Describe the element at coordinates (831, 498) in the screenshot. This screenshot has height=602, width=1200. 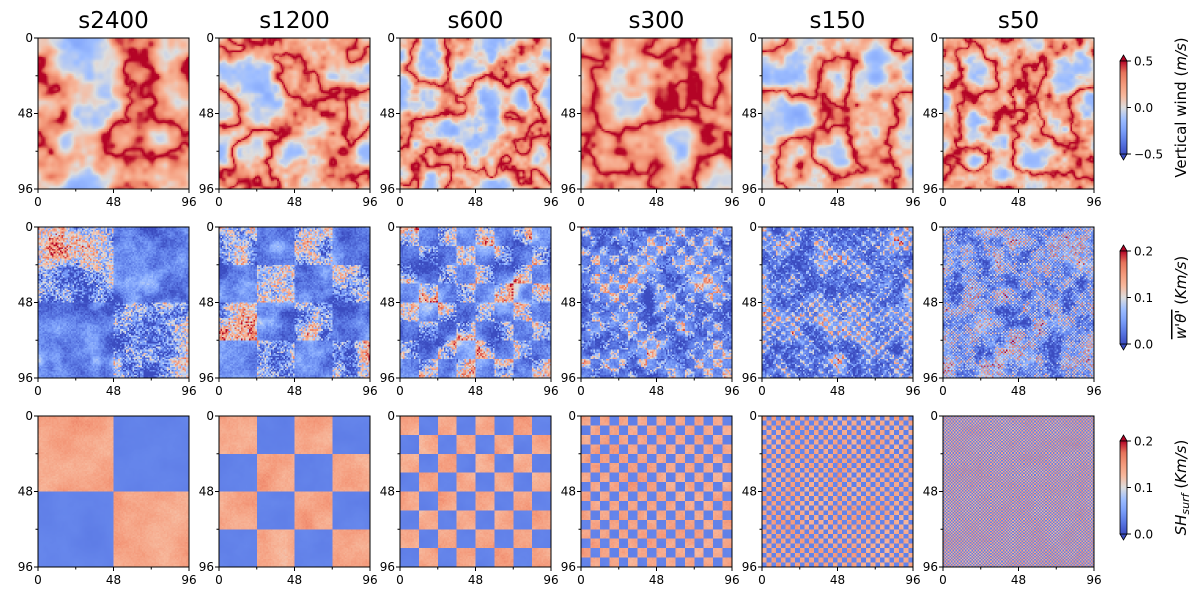
I see `panel-surface_heating-s150: 0 0 48 48 96 96` at that location.